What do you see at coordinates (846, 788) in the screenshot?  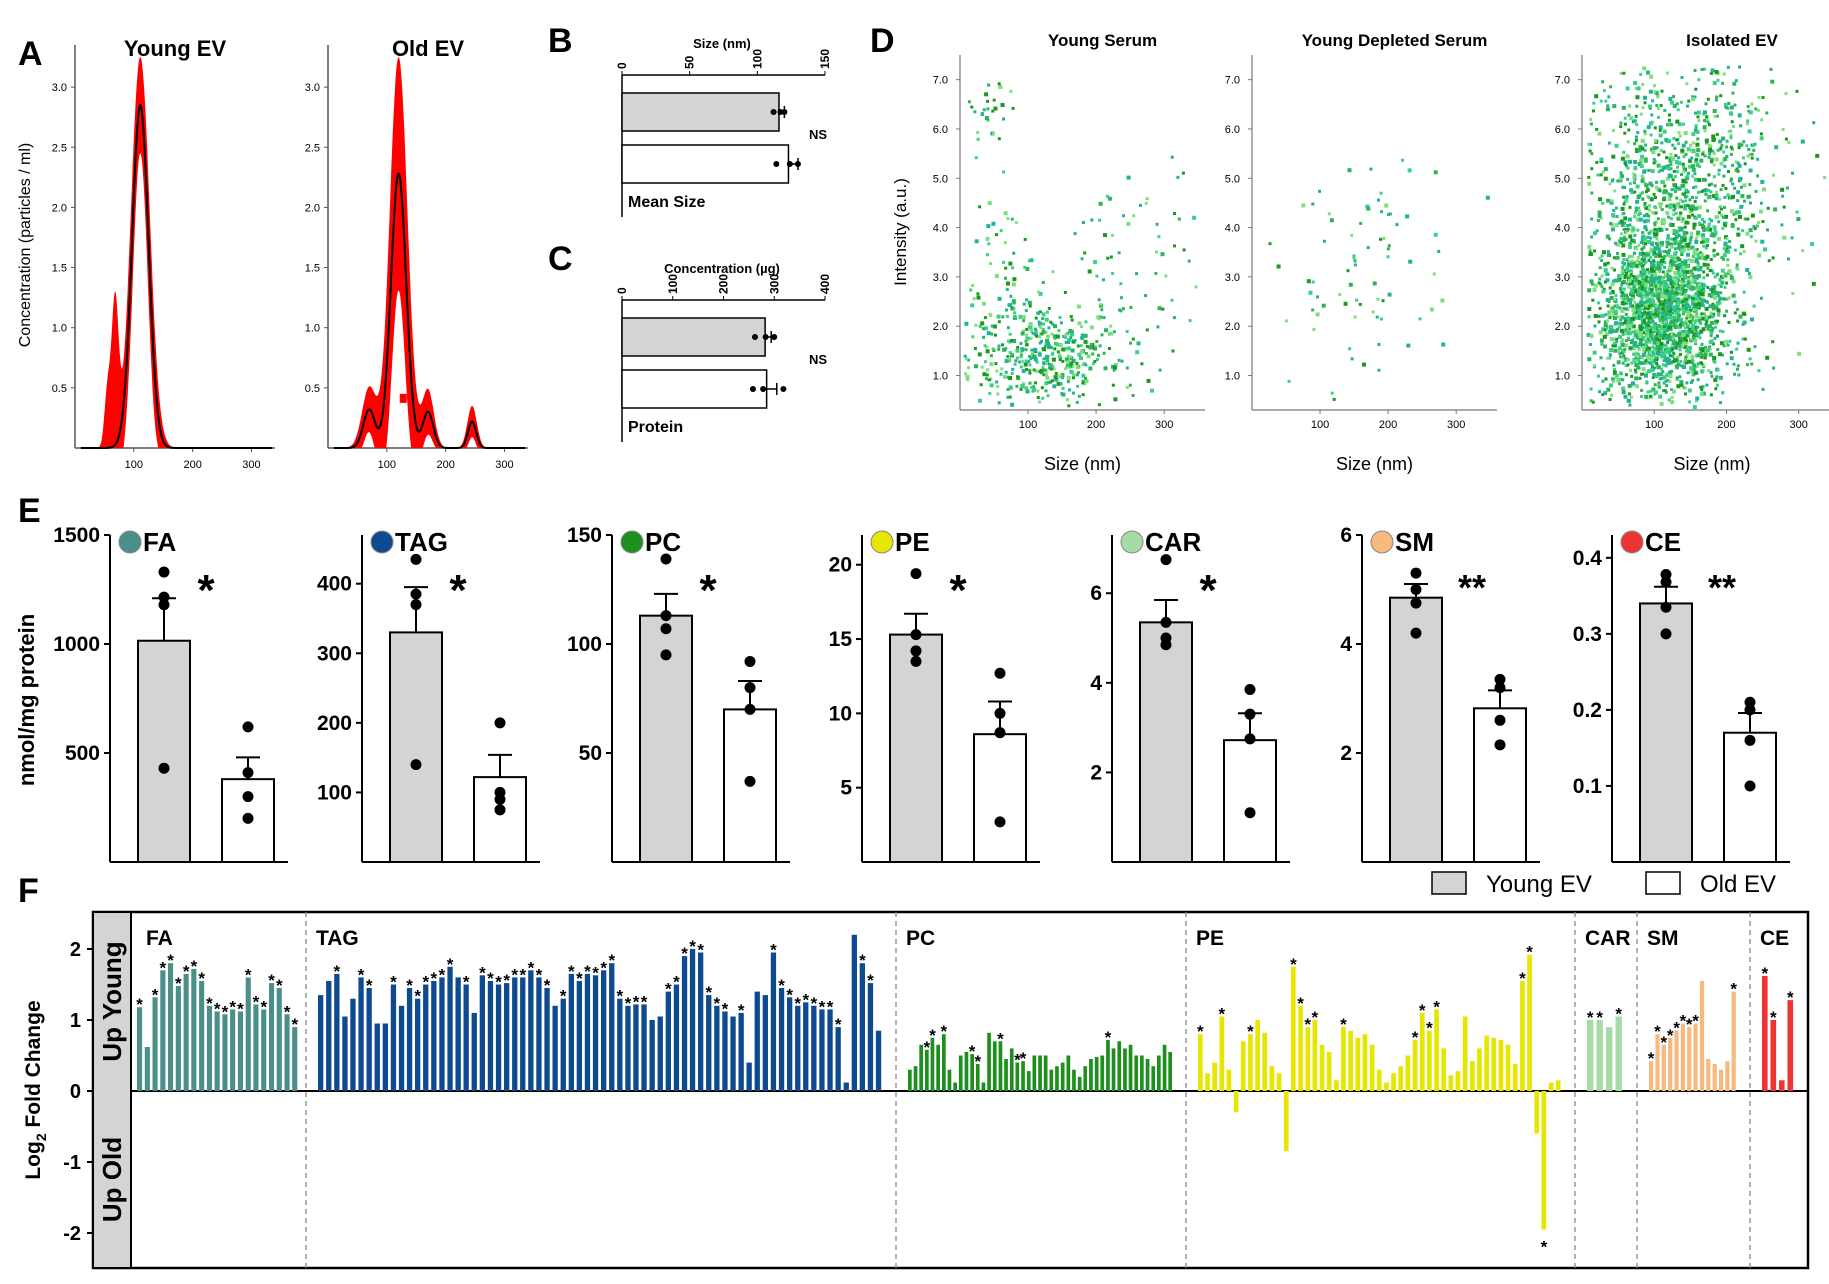 I see `e-y-tick-label: 5` at bounding box center [846, 788].